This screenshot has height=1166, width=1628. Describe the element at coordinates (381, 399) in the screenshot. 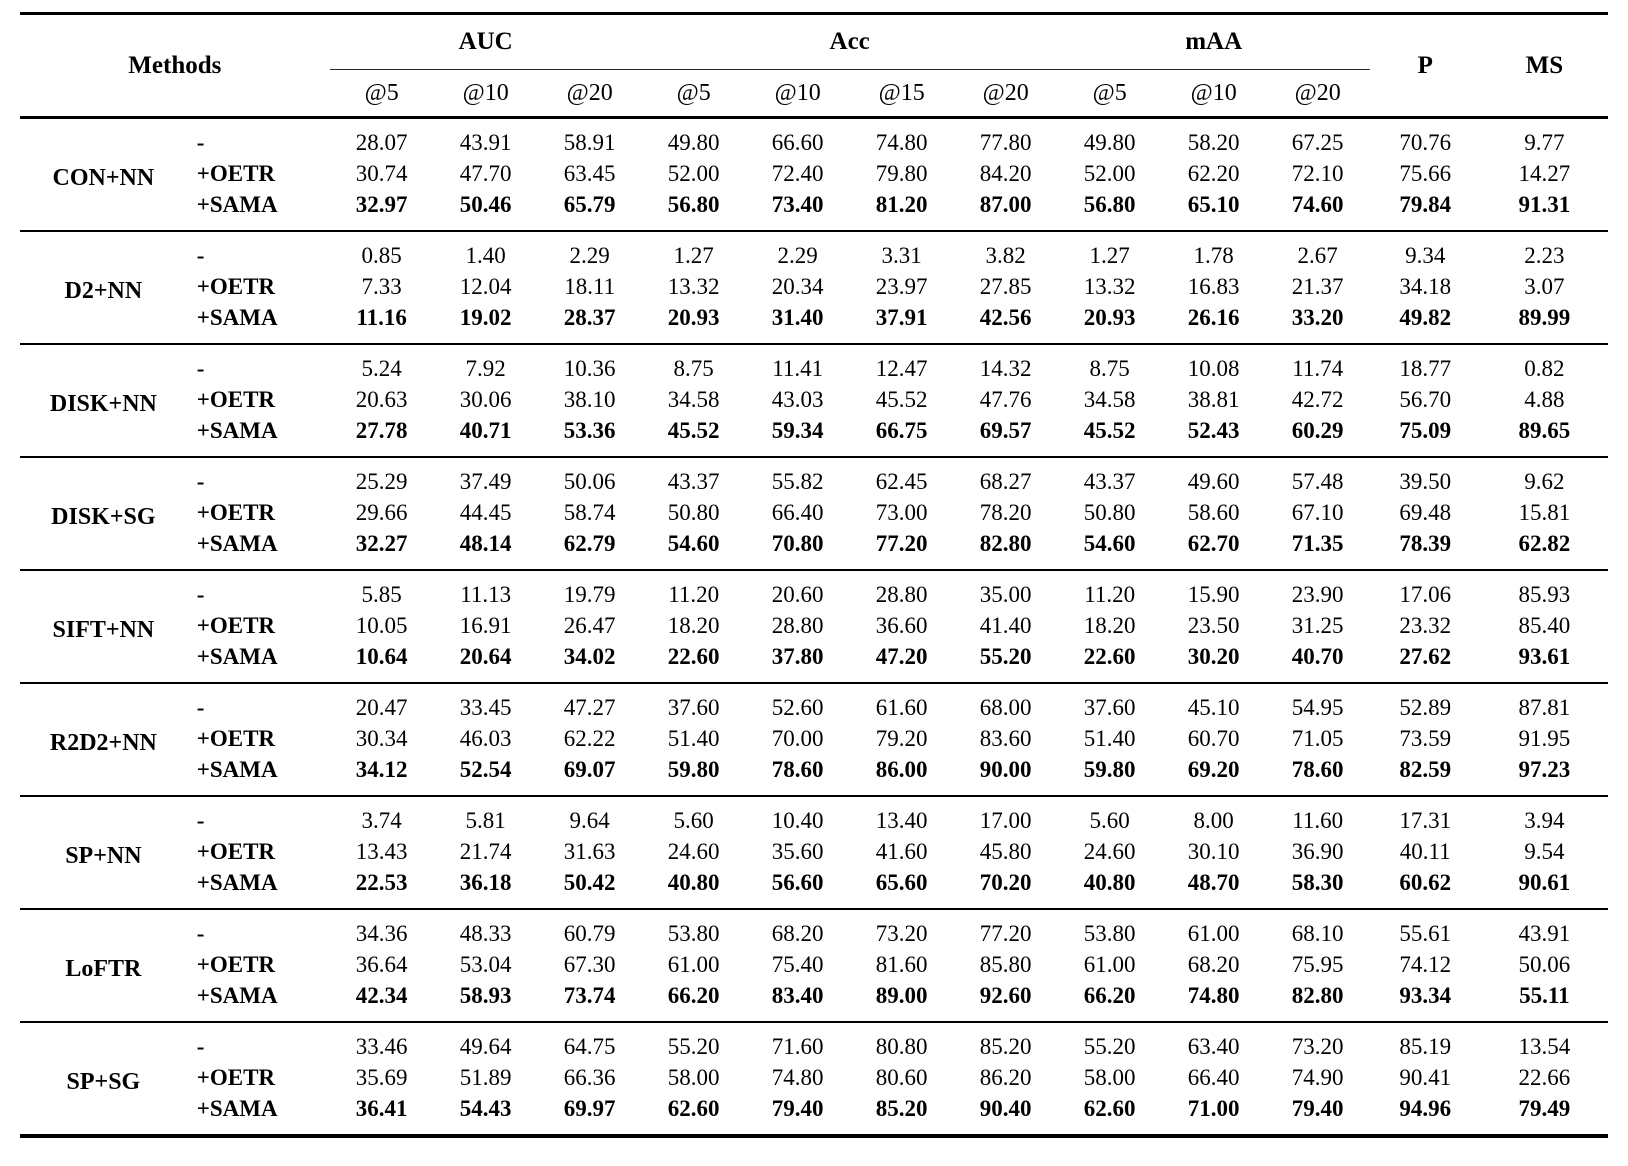

I see `metric-value: 20.63` at that location.